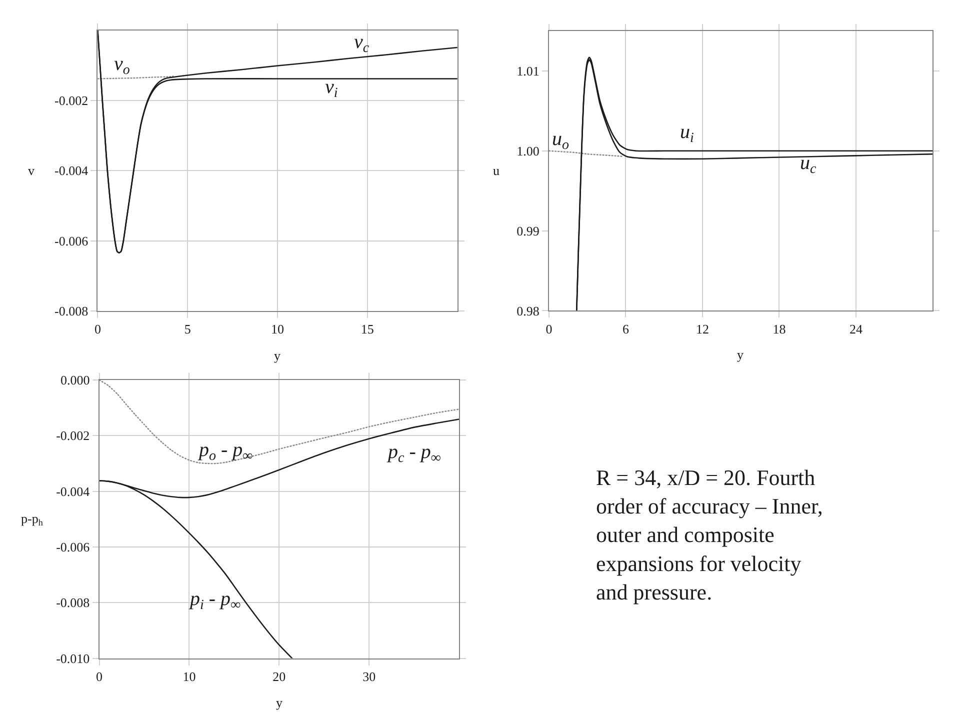 Image resolution: width=960 pixels, height=720 pixels. I want to click on y-axis-title: u, so click(496, 170).